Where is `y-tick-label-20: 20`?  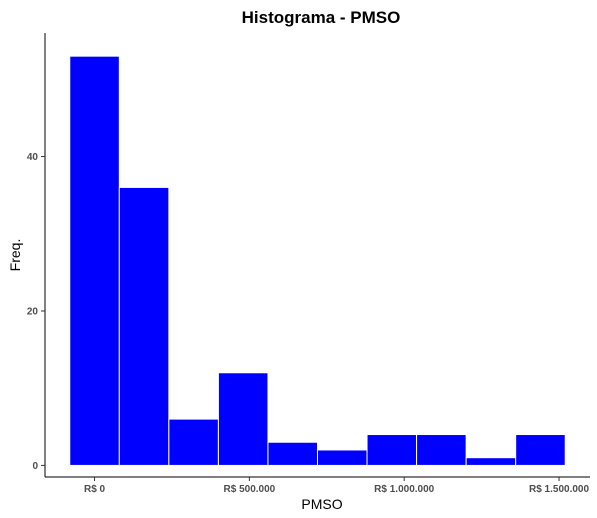
y-tick-label-20: 20 is located at coordinates (33, 311).